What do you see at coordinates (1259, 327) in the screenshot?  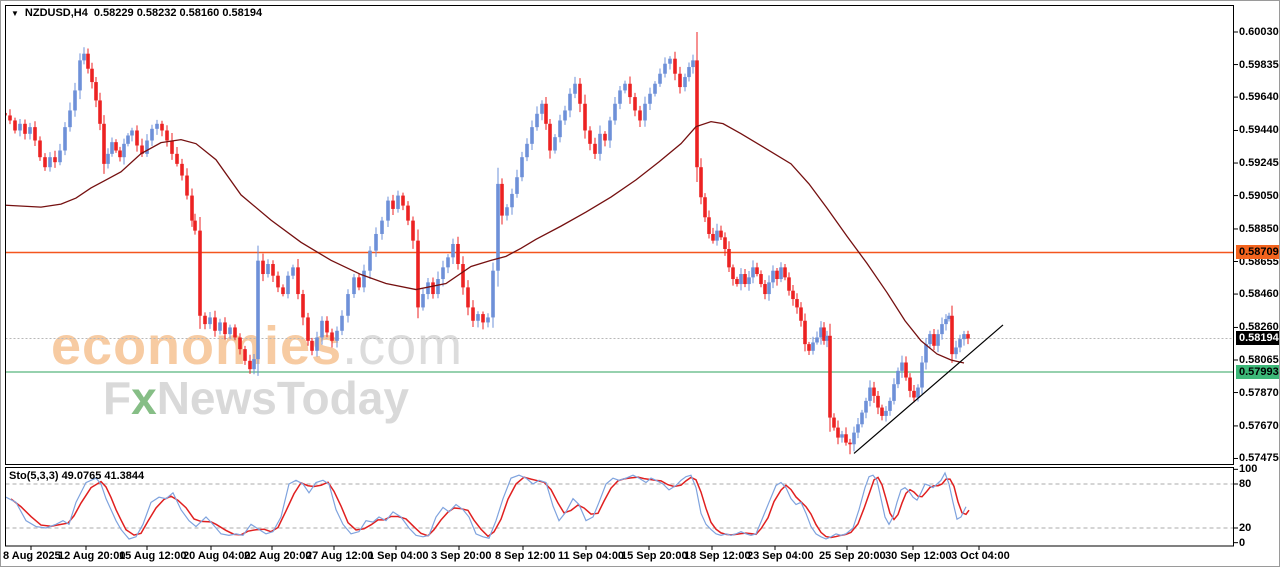 I see `price-axis-label: 0.58260` at bounding box center [1259, 327].